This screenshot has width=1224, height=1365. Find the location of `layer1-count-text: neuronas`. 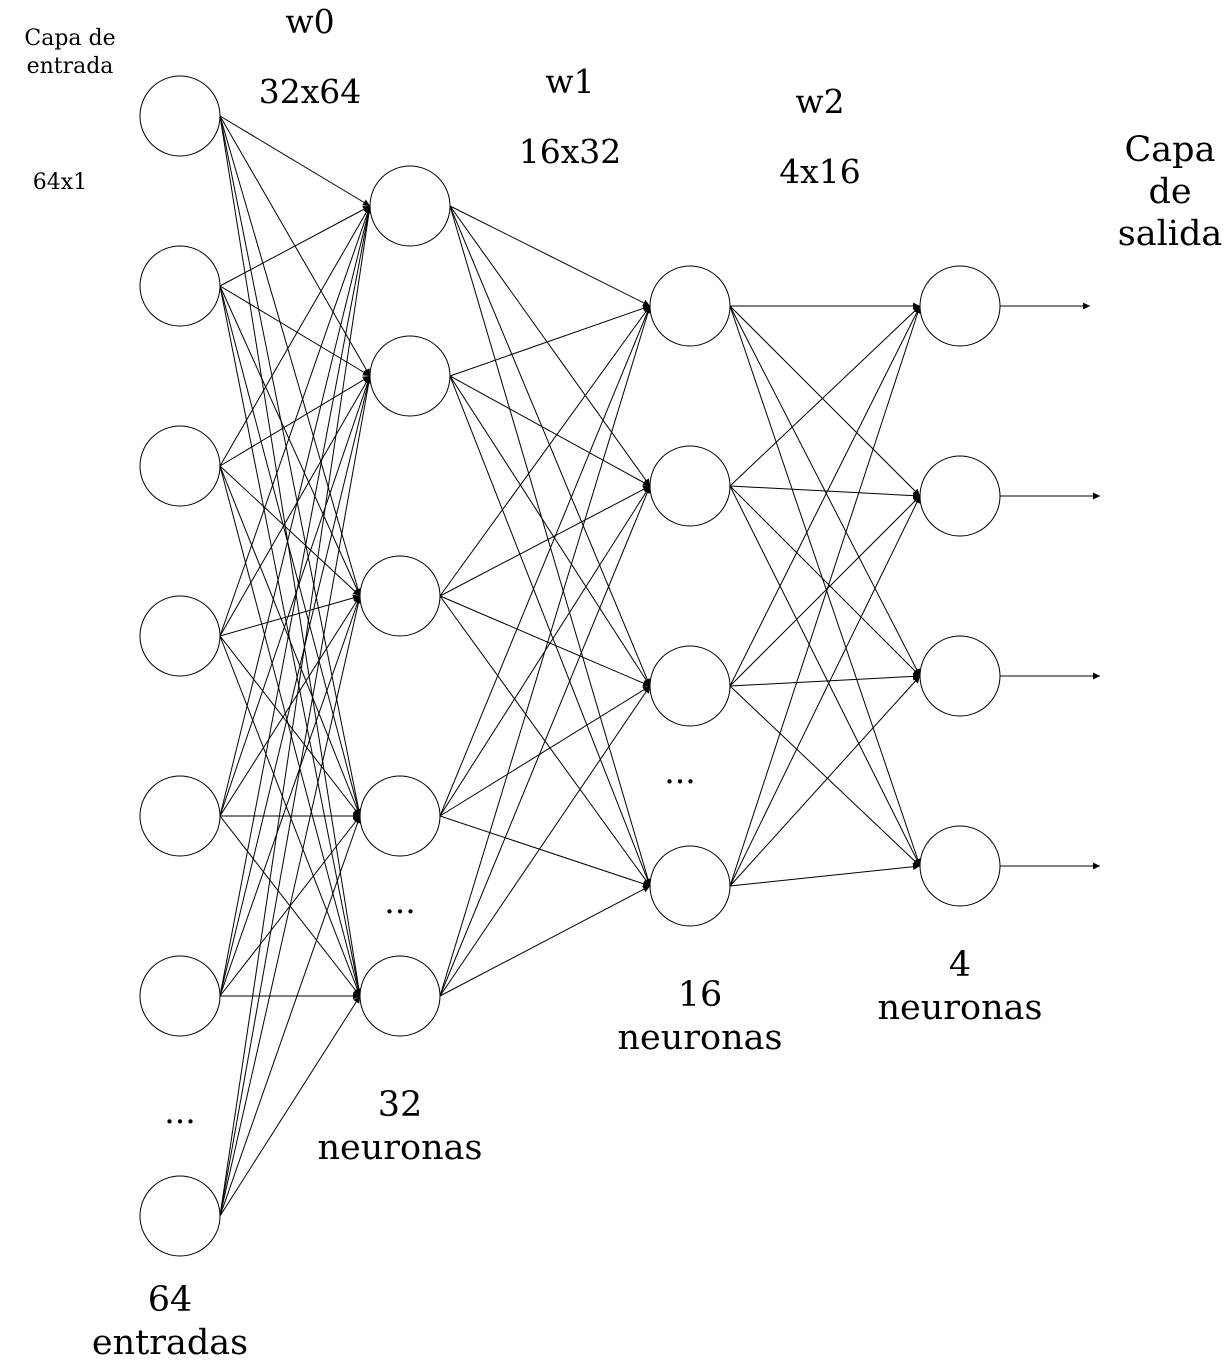

layer1-count-text: neuronas is located at coordinates (400, 1148).